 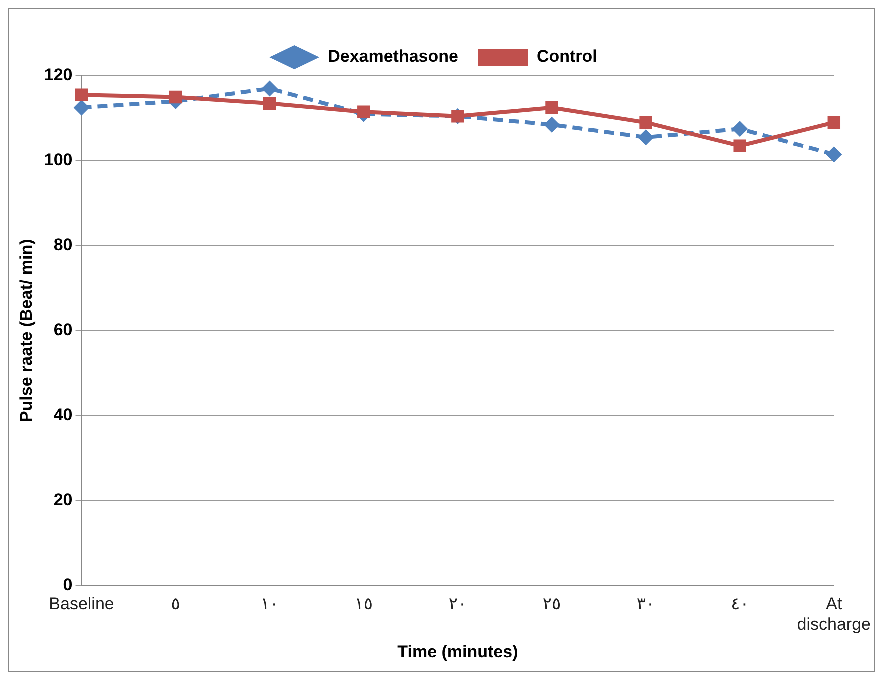 What do you see at coordinates (63, 415) in the screenshot?
I see `y-tick-label: 40` at bounding box center [63, 415].